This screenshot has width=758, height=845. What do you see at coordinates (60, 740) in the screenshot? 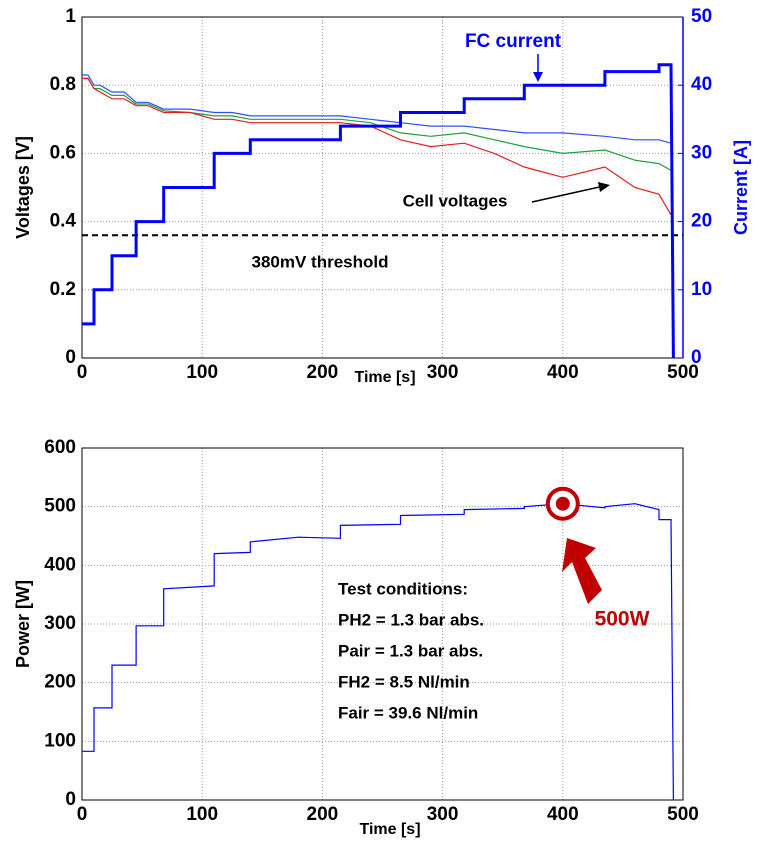
I see `y-tick-label: 100` at bounding box center [60, 740].